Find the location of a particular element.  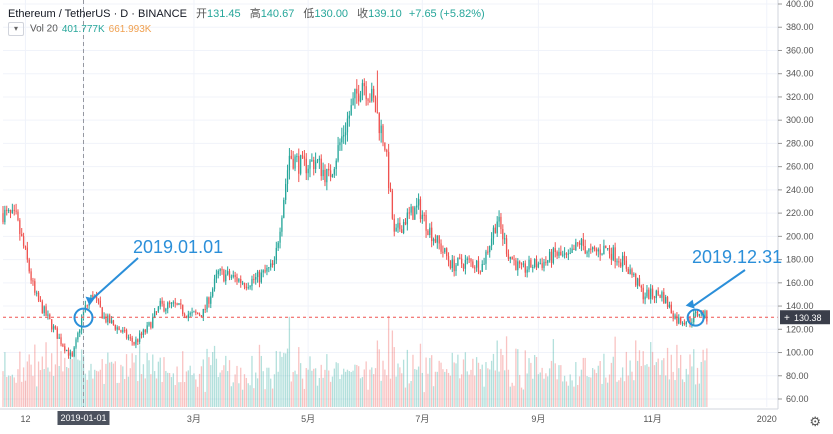

gear-icon: ⚙ is located at coordinates (815, 421).